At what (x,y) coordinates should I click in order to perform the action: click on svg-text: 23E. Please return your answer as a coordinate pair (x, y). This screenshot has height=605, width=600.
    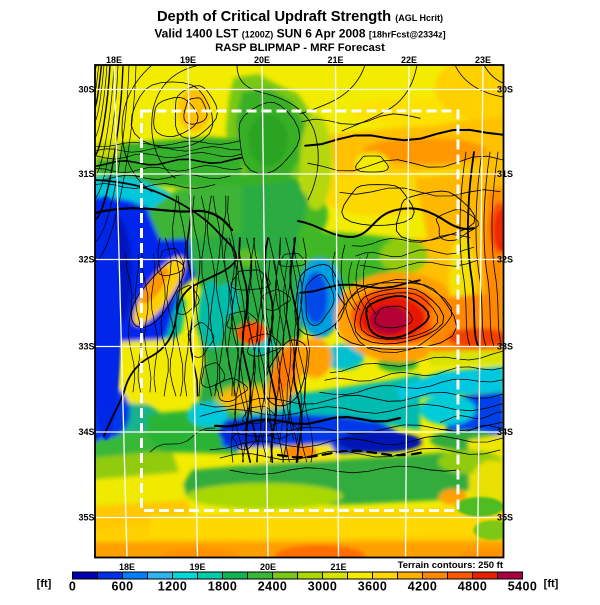
    Looking at the image, I should click on (483, 60).